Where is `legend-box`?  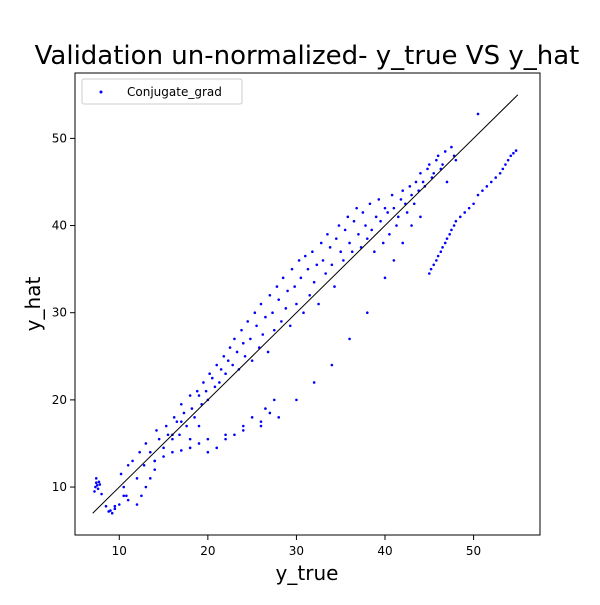
legend-box is located at coordinates (162, 91).